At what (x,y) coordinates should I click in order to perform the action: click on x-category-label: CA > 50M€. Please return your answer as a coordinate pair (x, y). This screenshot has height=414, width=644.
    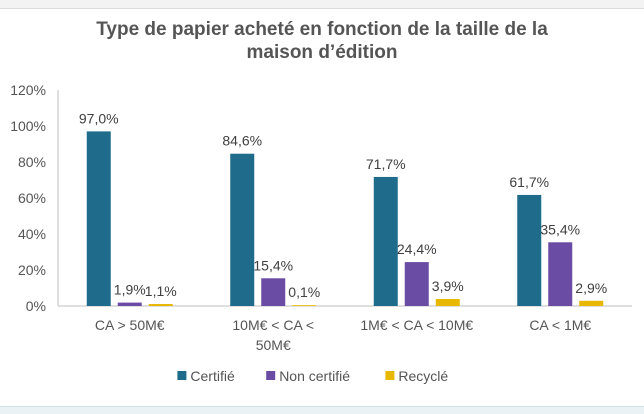
    Looking at the image, I should click on (130, 325).